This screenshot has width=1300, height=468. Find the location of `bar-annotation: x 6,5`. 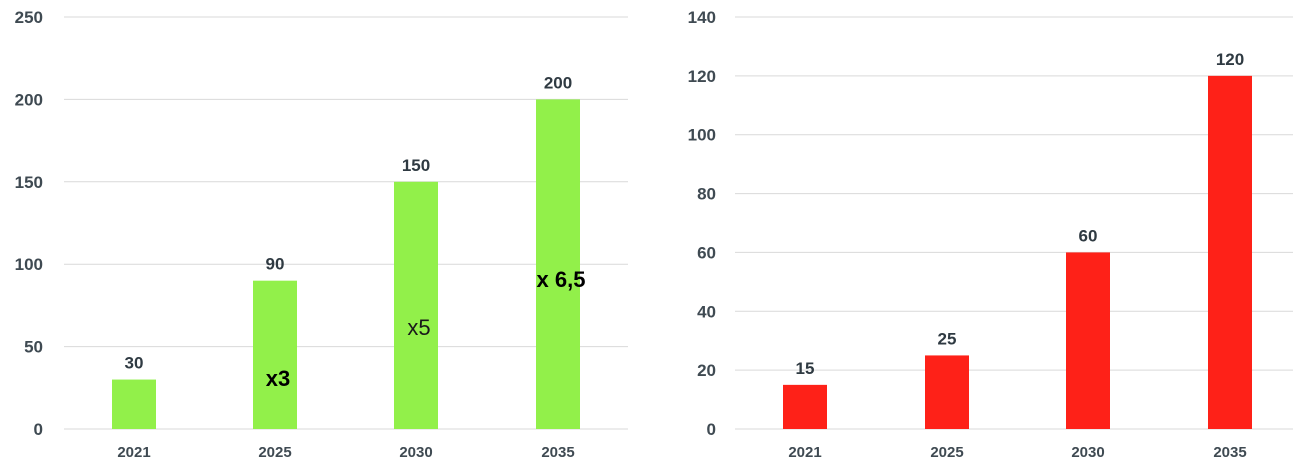

bar-annotation: x 6,5 is located at coordinates (561, 279).